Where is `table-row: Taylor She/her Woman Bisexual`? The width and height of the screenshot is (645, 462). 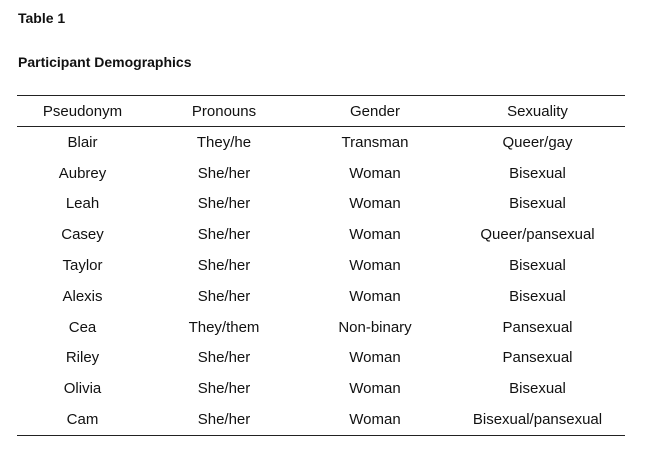 table-row: Taylor She/her Woman Bisexual is located at coordinates (321, 265).